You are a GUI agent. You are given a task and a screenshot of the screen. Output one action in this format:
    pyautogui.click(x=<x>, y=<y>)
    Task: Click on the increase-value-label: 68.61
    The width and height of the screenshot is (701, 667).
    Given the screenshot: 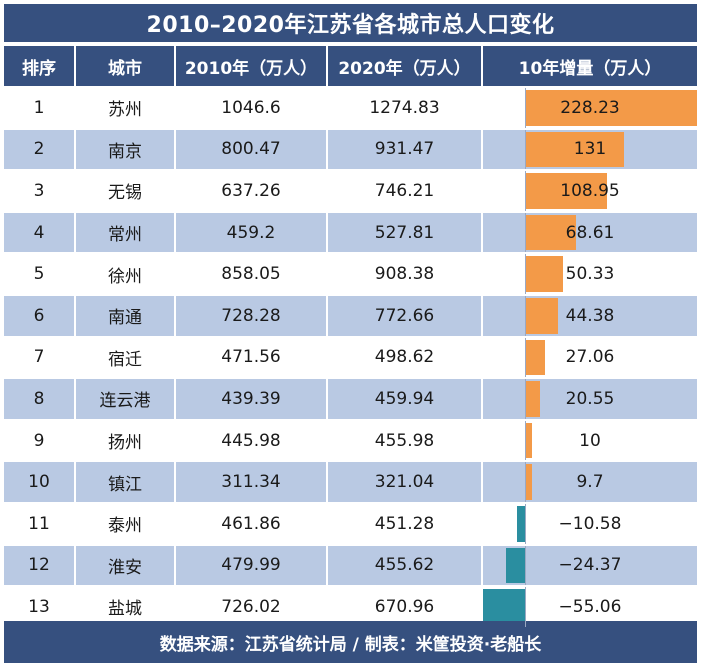 What is the action you would take?
    pyautogui.click(x=590, y=232)
    